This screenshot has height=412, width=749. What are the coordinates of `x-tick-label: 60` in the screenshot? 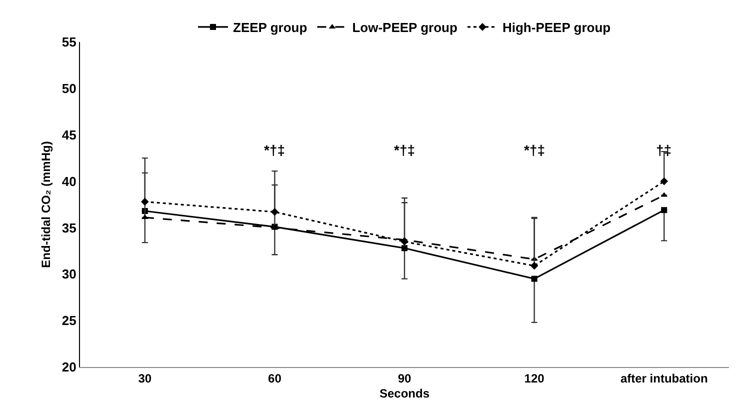 It's located at (275, 378).